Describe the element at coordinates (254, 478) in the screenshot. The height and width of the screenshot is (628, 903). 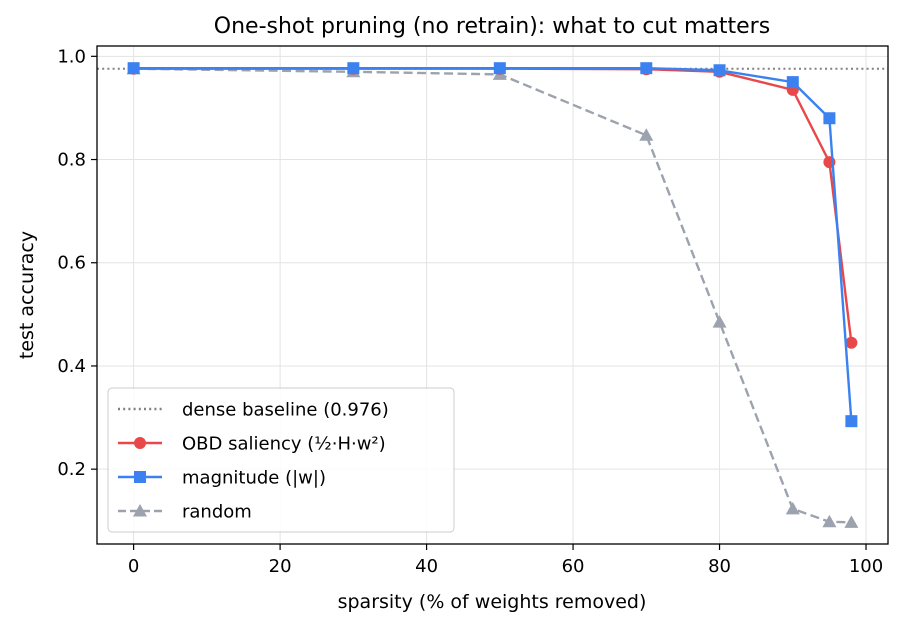
I see `legend-label-magnitude: magnitude (|w|)` at that location.